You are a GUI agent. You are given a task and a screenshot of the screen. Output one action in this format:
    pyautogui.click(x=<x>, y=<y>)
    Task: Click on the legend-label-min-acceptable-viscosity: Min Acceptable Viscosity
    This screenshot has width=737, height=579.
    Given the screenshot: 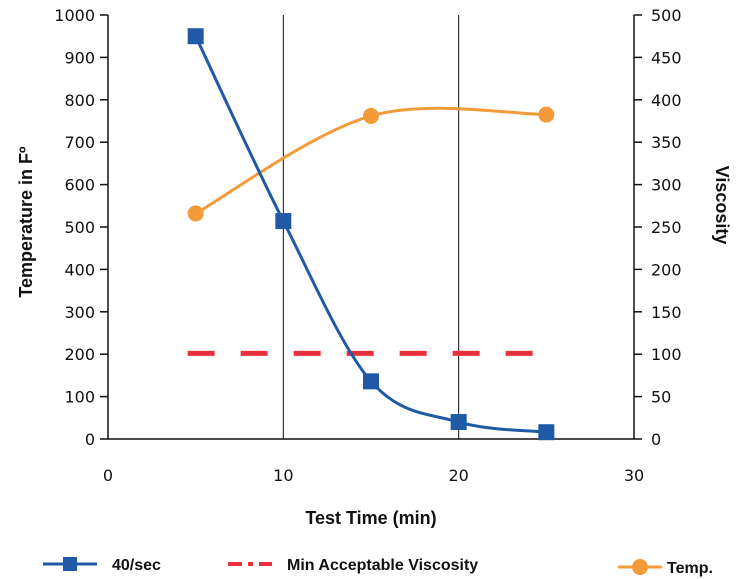 What is the action you would take?
    pyautogui.click(x=382, y=565)
    